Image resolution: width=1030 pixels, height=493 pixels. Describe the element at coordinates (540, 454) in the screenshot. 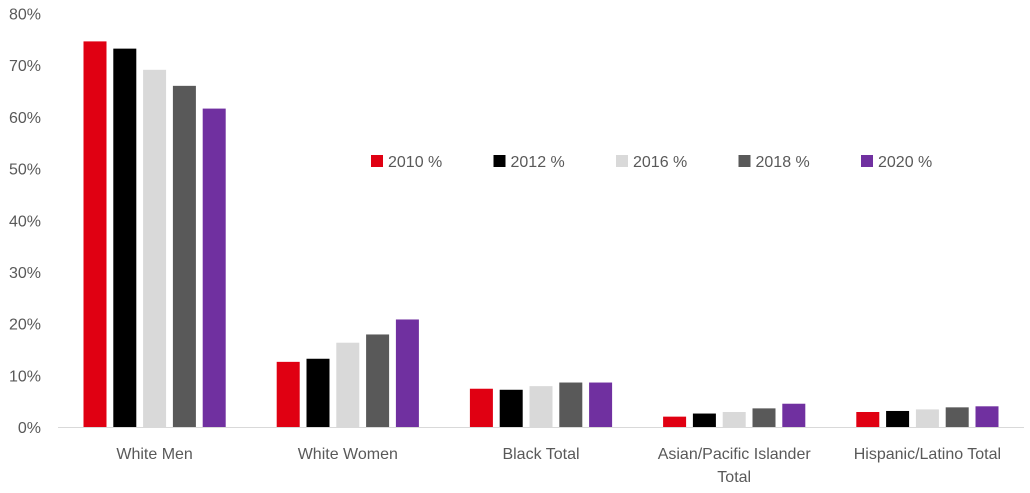

I see `x-category-label: Black Total` at that location.